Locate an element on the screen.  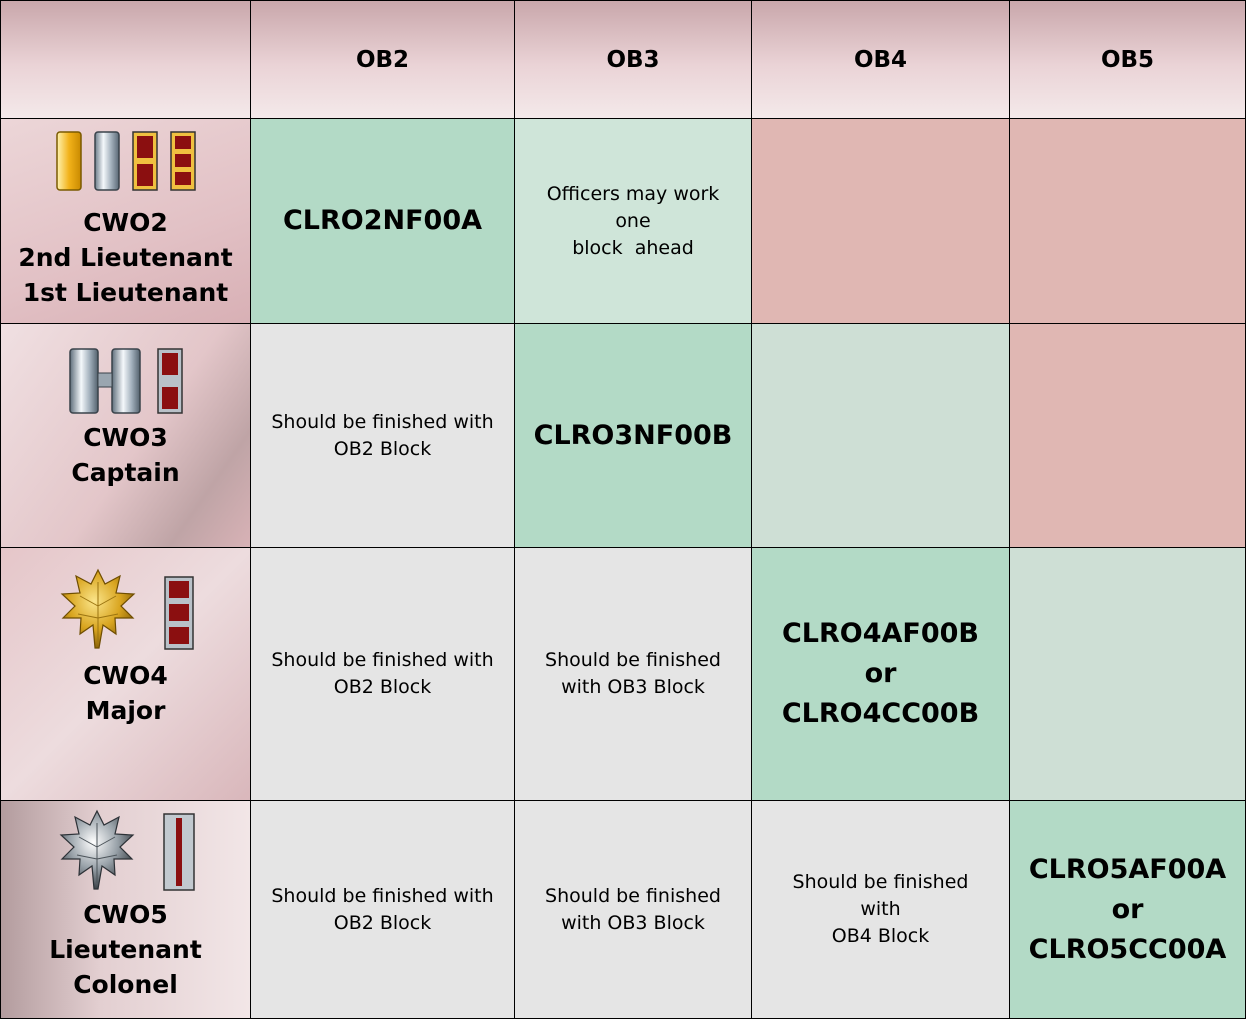
cell-cwo3-ob2: Should be finished with OB2 Block is located at coordinates (382, 435).